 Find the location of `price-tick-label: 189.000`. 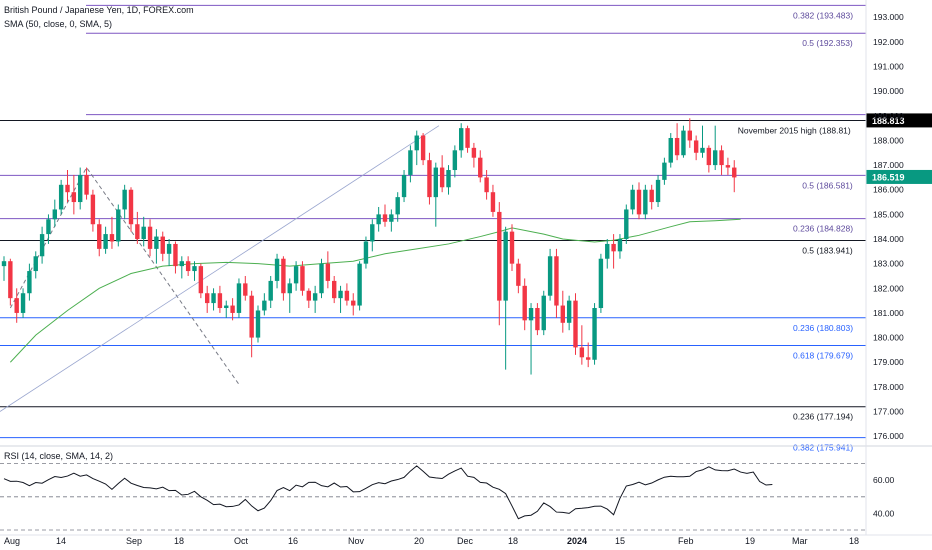

price-tick-label: 189.000 is located at coordinates (888, 116).